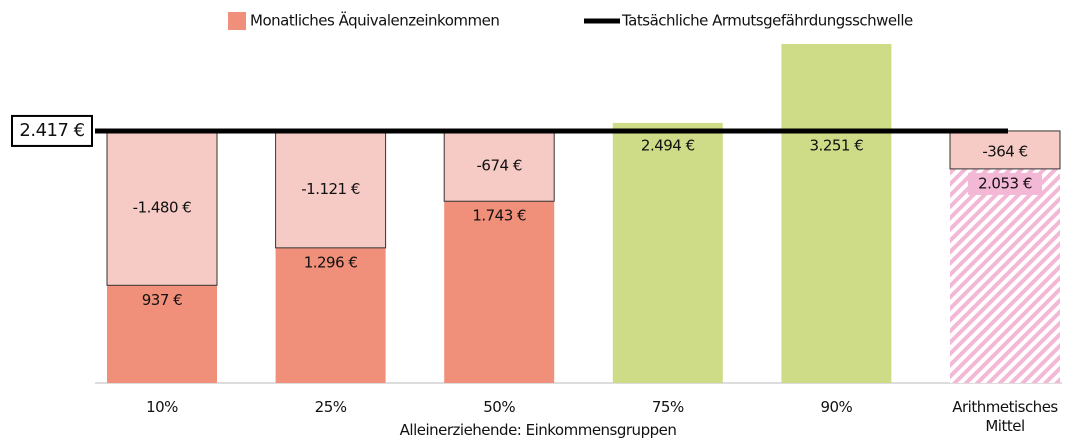 The height and width of the screenshot is (444, 1076). Describe the element at coordinates (538, 430) in the screenshot. I see `x-axis-label: Alleinerziehende: Einkommensgruppen` at that location.